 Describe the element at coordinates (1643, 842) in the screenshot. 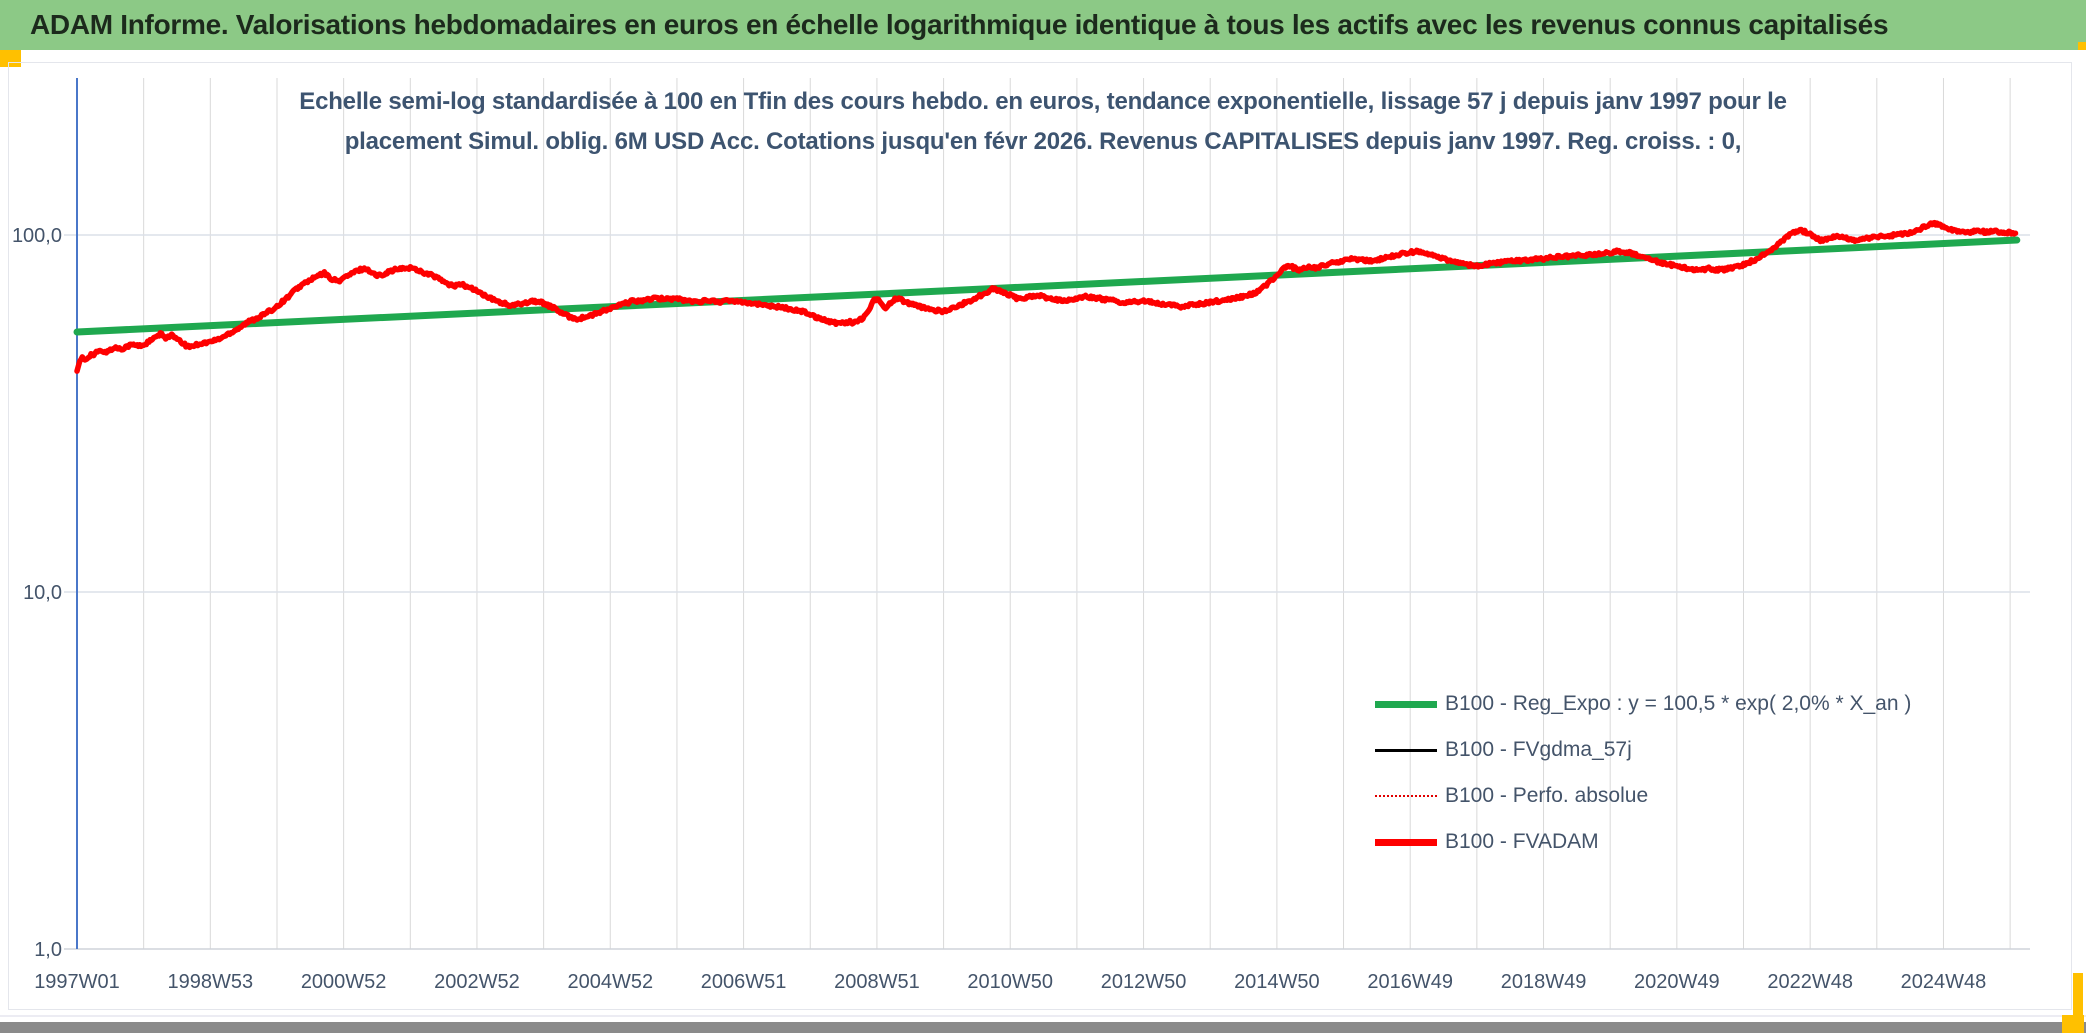

I see `legend-row-fvadam: B100 - FVADAM` at that location.